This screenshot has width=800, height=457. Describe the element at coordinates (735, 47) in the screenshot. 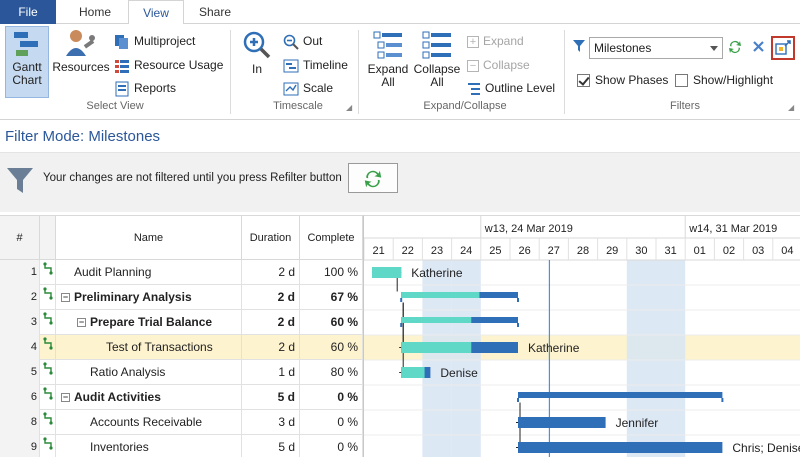

I see `refresh-filter-icon` at that location.